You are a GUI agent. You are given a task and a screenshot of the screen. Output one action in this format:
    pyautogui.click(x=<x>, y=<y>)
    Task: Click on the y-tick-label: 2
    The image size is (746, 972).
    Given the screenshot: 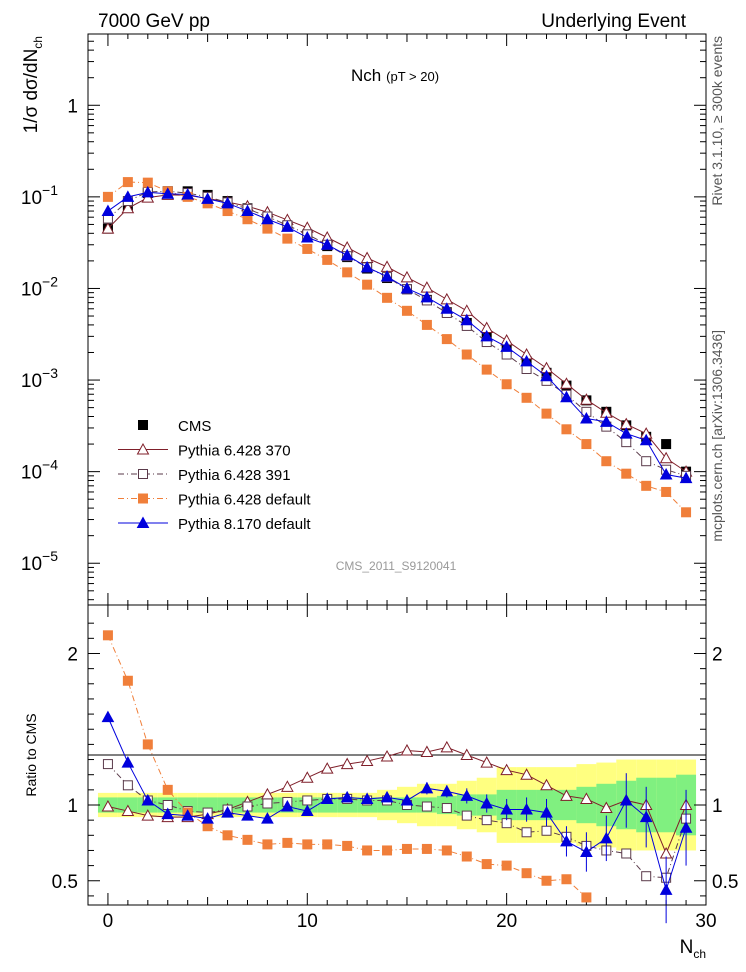 What is the action you would take?
    pyautogui.click(x=72, y=654)
    